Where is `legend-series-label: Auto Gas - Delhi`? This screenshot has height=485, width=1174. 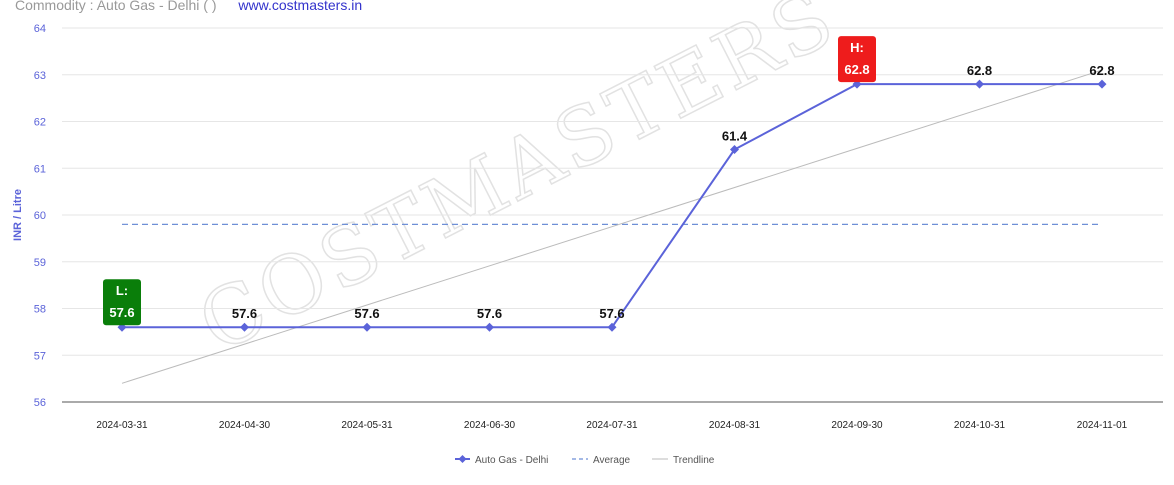
legend-series-label: Auto Gas - Delhi is located at coordinates (511, 460).